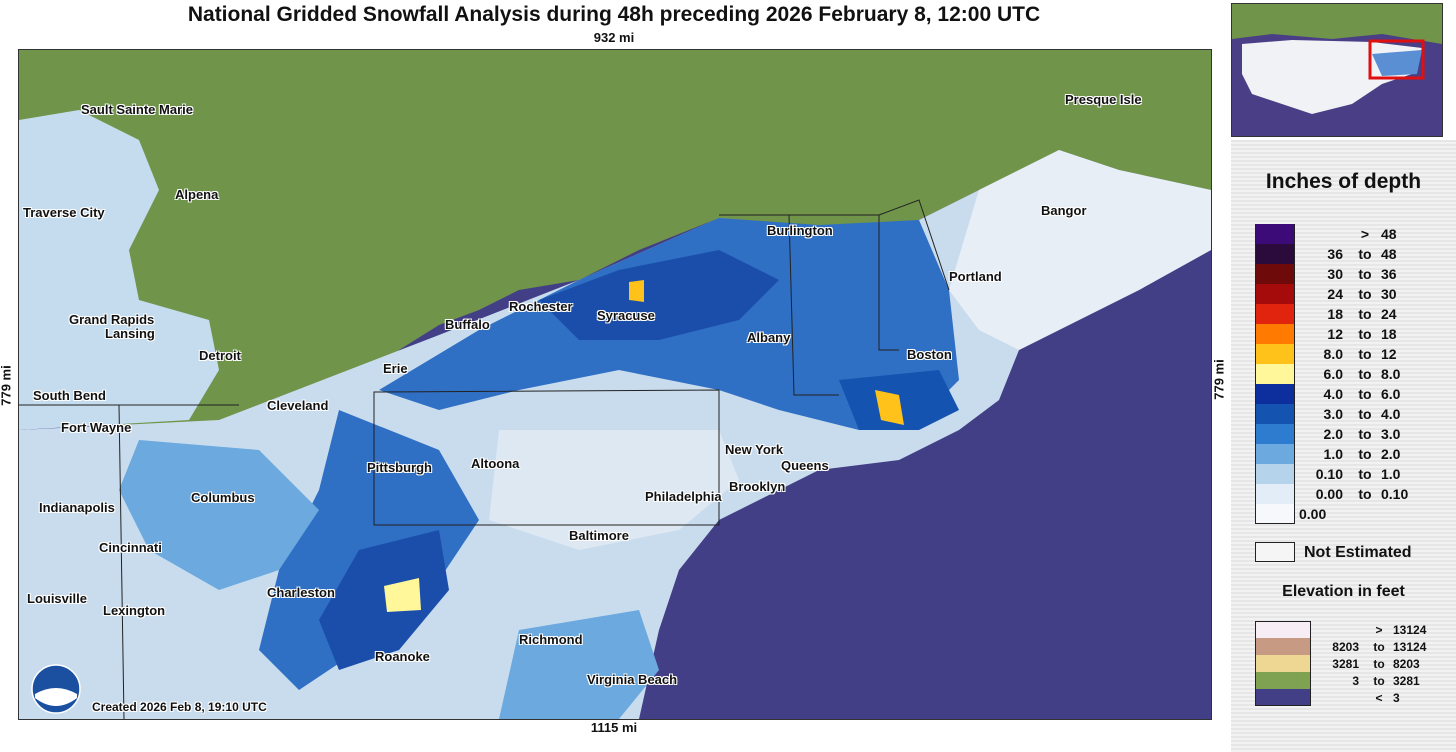  What do you see at coordinates (1355, 434) in the screenshot?
I see `legend-row: 2.0 to 3.0` at bounding box center [1355, 434].